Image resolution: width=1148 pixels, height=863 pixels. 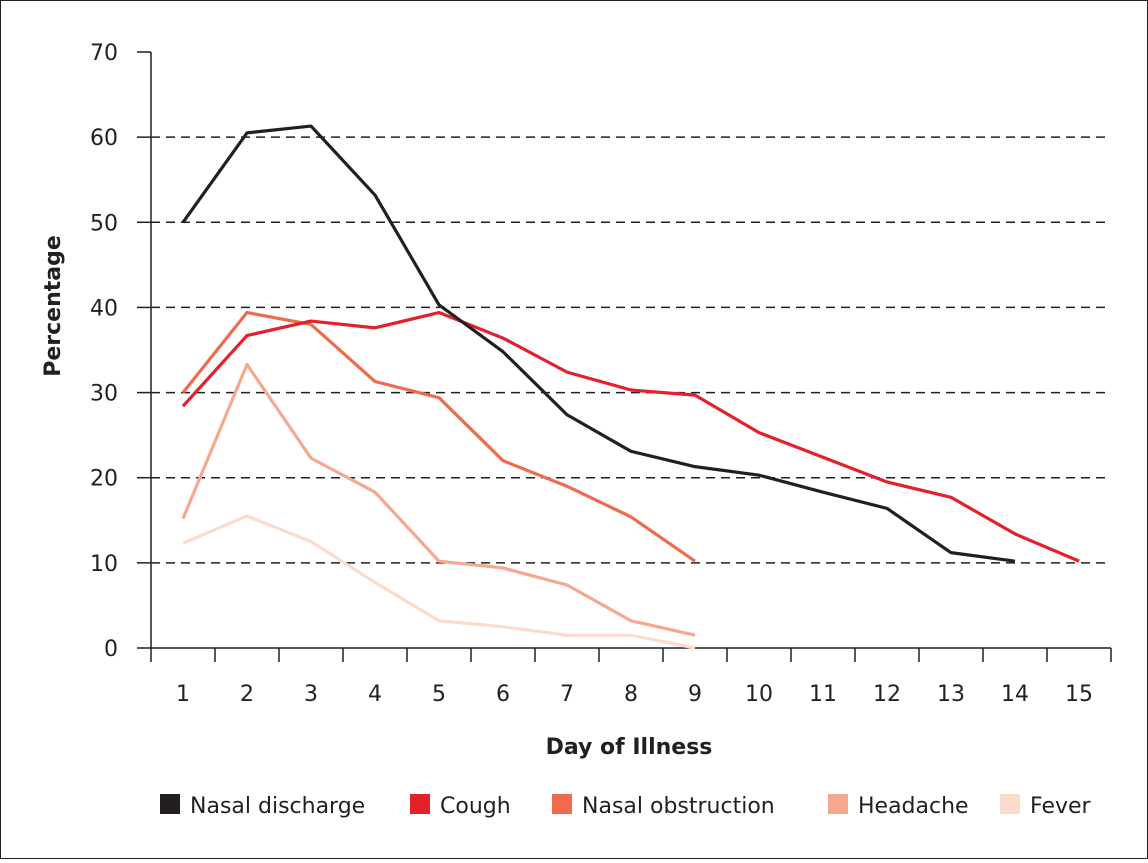 I want to click on legend-item: Nasal discharge, so click(x=262, y=806).